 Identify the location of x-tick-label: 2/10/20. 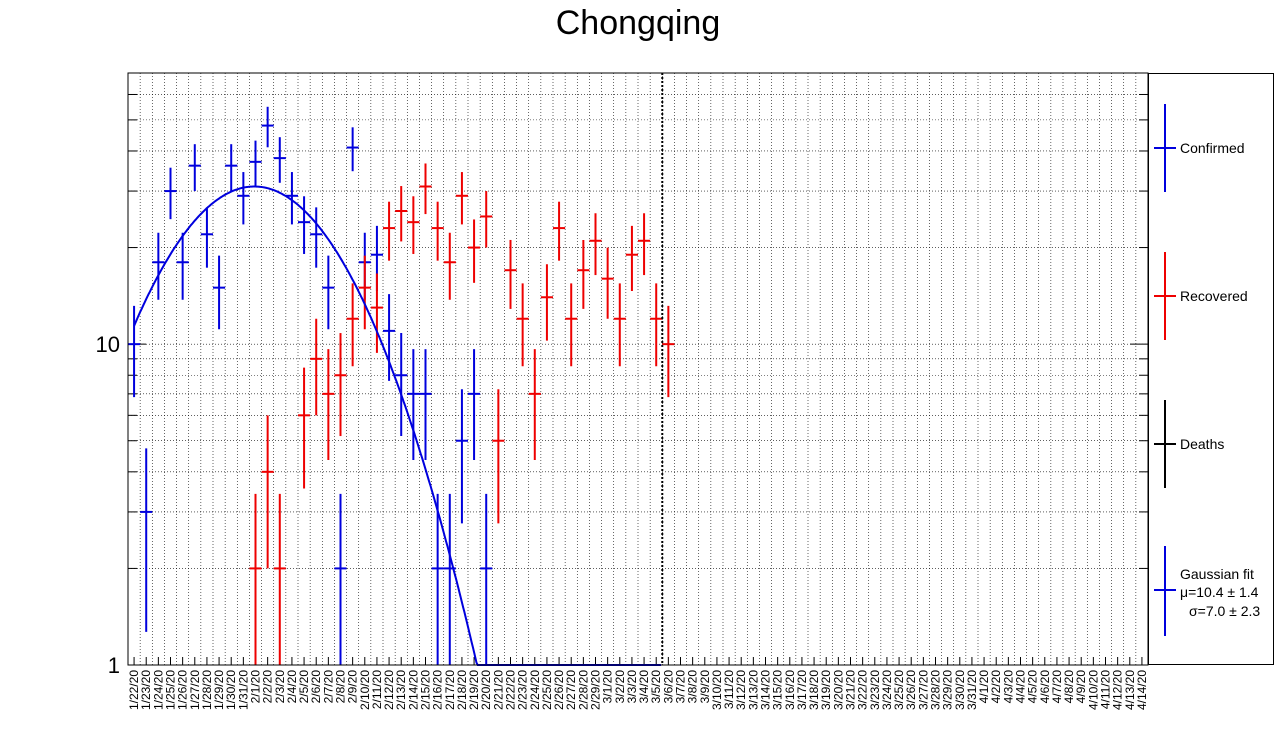
(365, 690).